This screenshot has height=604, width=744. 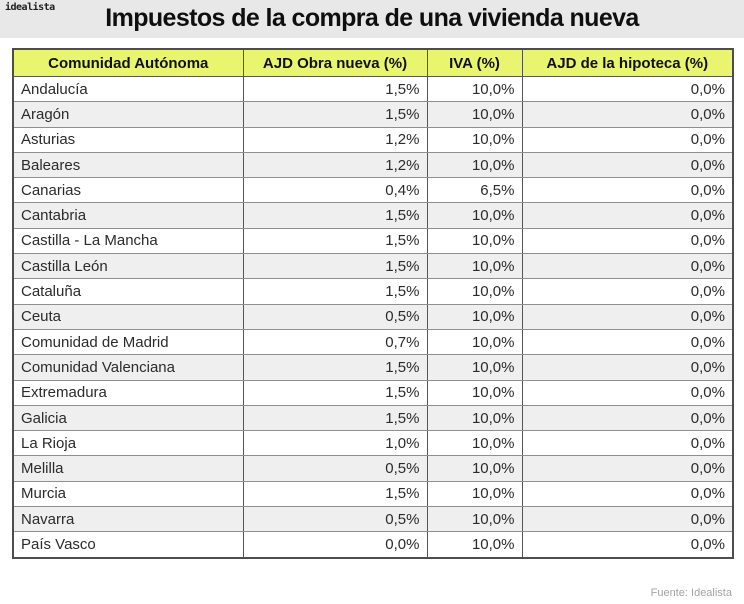 I want to click on cell-region: Comunidad de Madrid, so click(x=128, y=342).